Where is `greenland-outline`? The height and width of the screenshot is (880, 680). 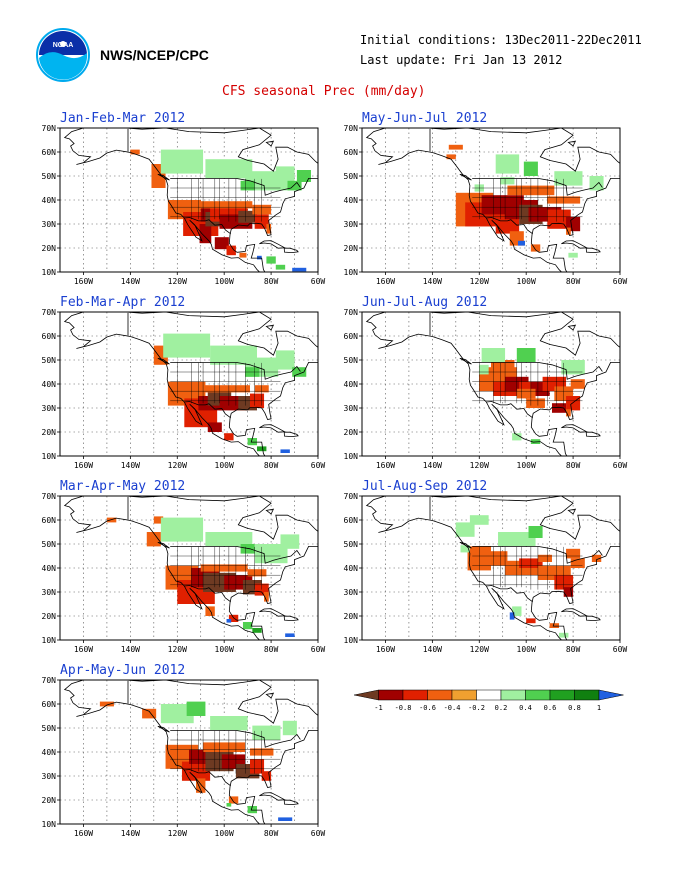
greenland-outline is located at coordinates (635, 130).